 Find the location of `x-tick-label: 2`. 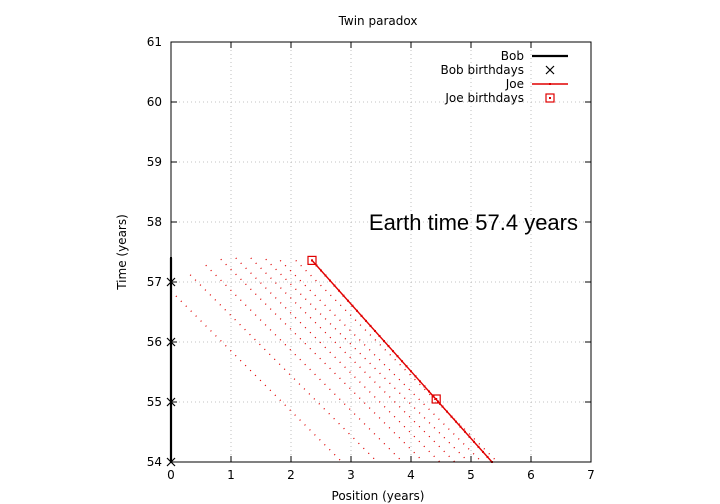

x-tick-label: 2 is located at coordinates (291, 475).